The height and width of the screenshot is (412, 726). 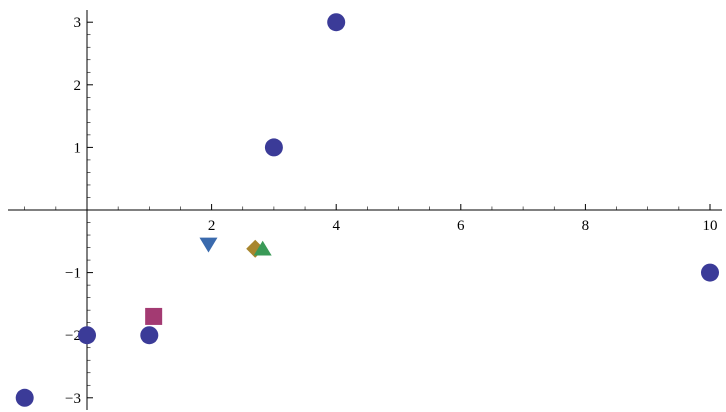 I want to click on data-point-triangle-up, so click(x=262, y=248).